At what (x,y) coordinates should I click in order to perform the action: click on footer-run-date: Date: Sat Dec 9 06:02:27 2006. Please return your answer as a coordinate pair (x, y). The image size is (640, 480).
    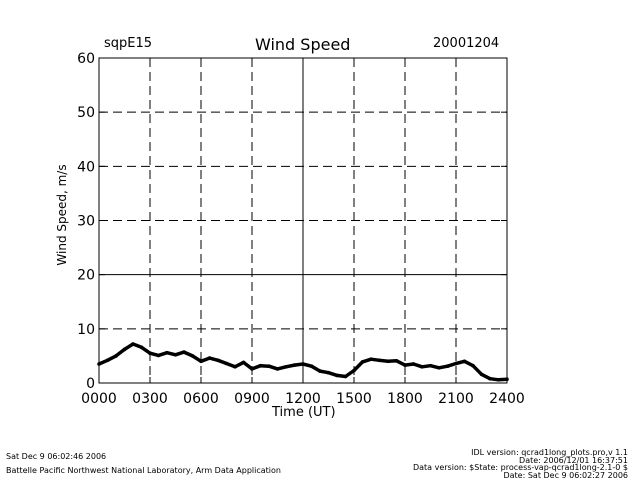
    Looking at the image, I should click on (565, 475).